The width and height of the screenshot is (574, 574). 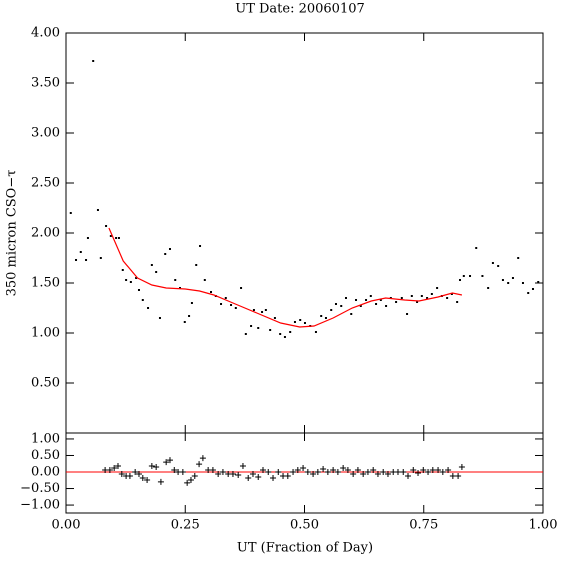 I want to click on x-tick-label: 1.00, so click(x=543, y=525).